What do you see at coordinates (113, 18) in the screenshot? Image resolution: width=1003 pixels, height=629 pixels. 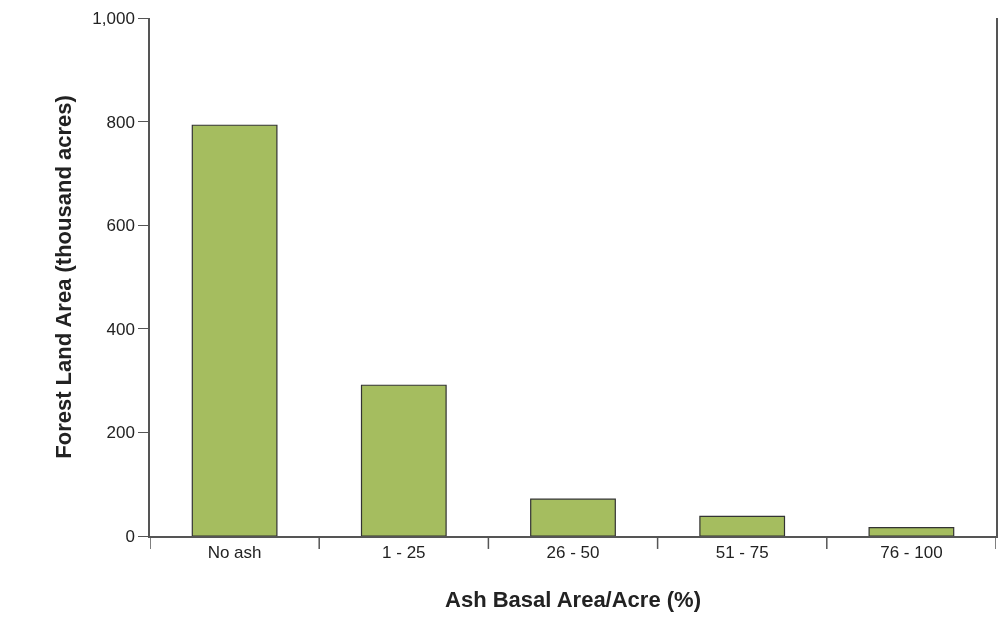 I see `y-tick-label: 1,000` at bounding box center [113, 18].